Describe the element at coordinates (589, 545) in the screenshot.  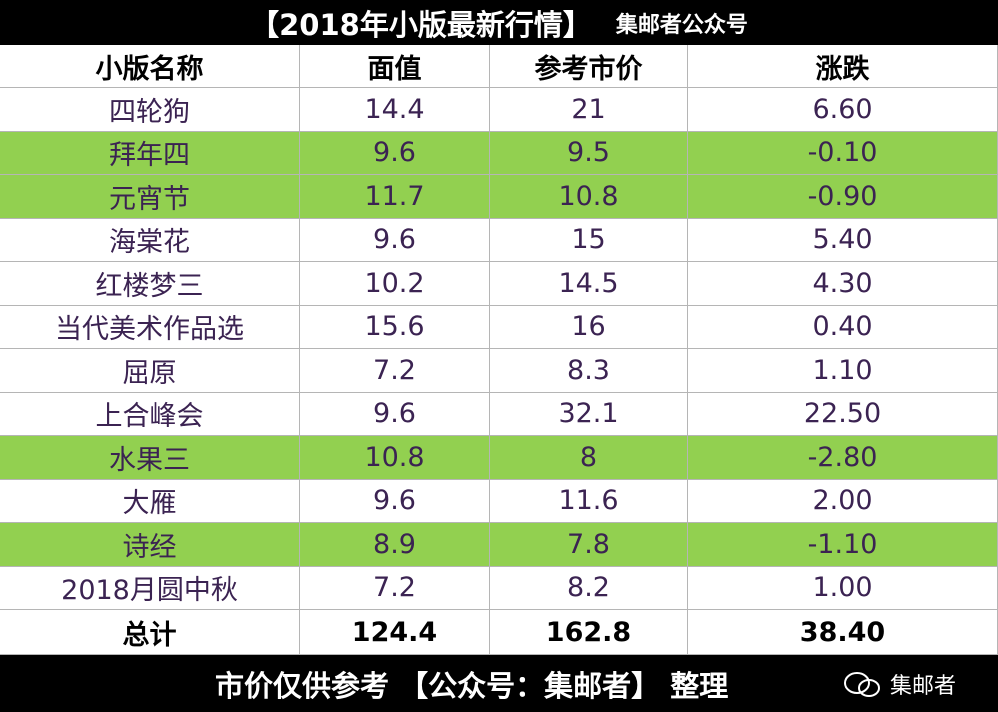
I see `table-cell: 7.8` at that location.